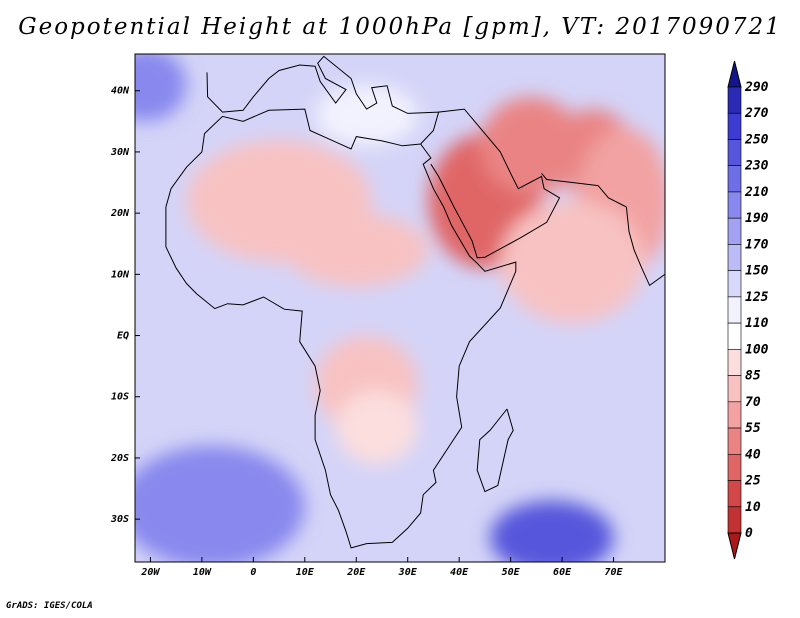 The width and height of the screenshot is (800, 618). Describe the element at coordinates (614, 572) in the screenshot. I see `x-tick-label: 70E` at that location.